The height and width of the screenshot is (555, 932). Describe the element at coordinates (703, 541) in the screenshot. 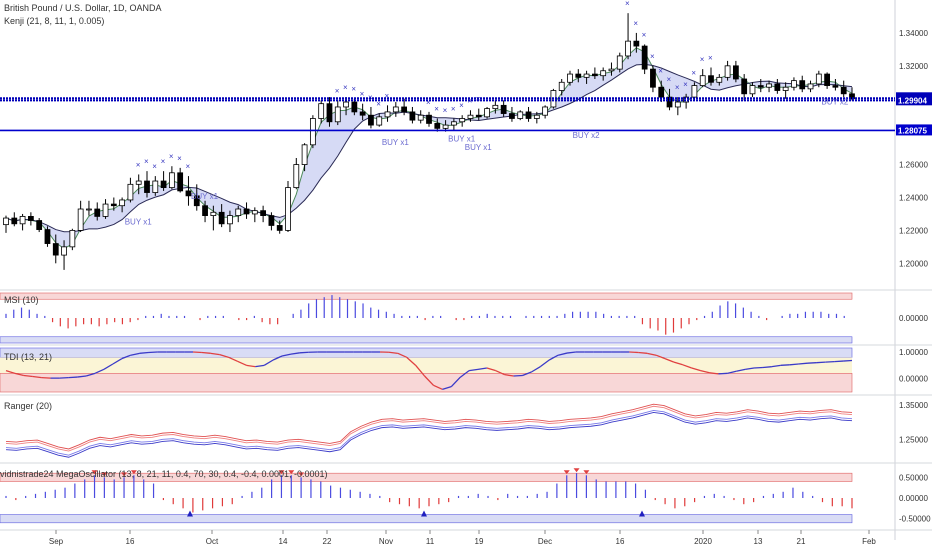

I see `time-axis-label: 2020` at that location.